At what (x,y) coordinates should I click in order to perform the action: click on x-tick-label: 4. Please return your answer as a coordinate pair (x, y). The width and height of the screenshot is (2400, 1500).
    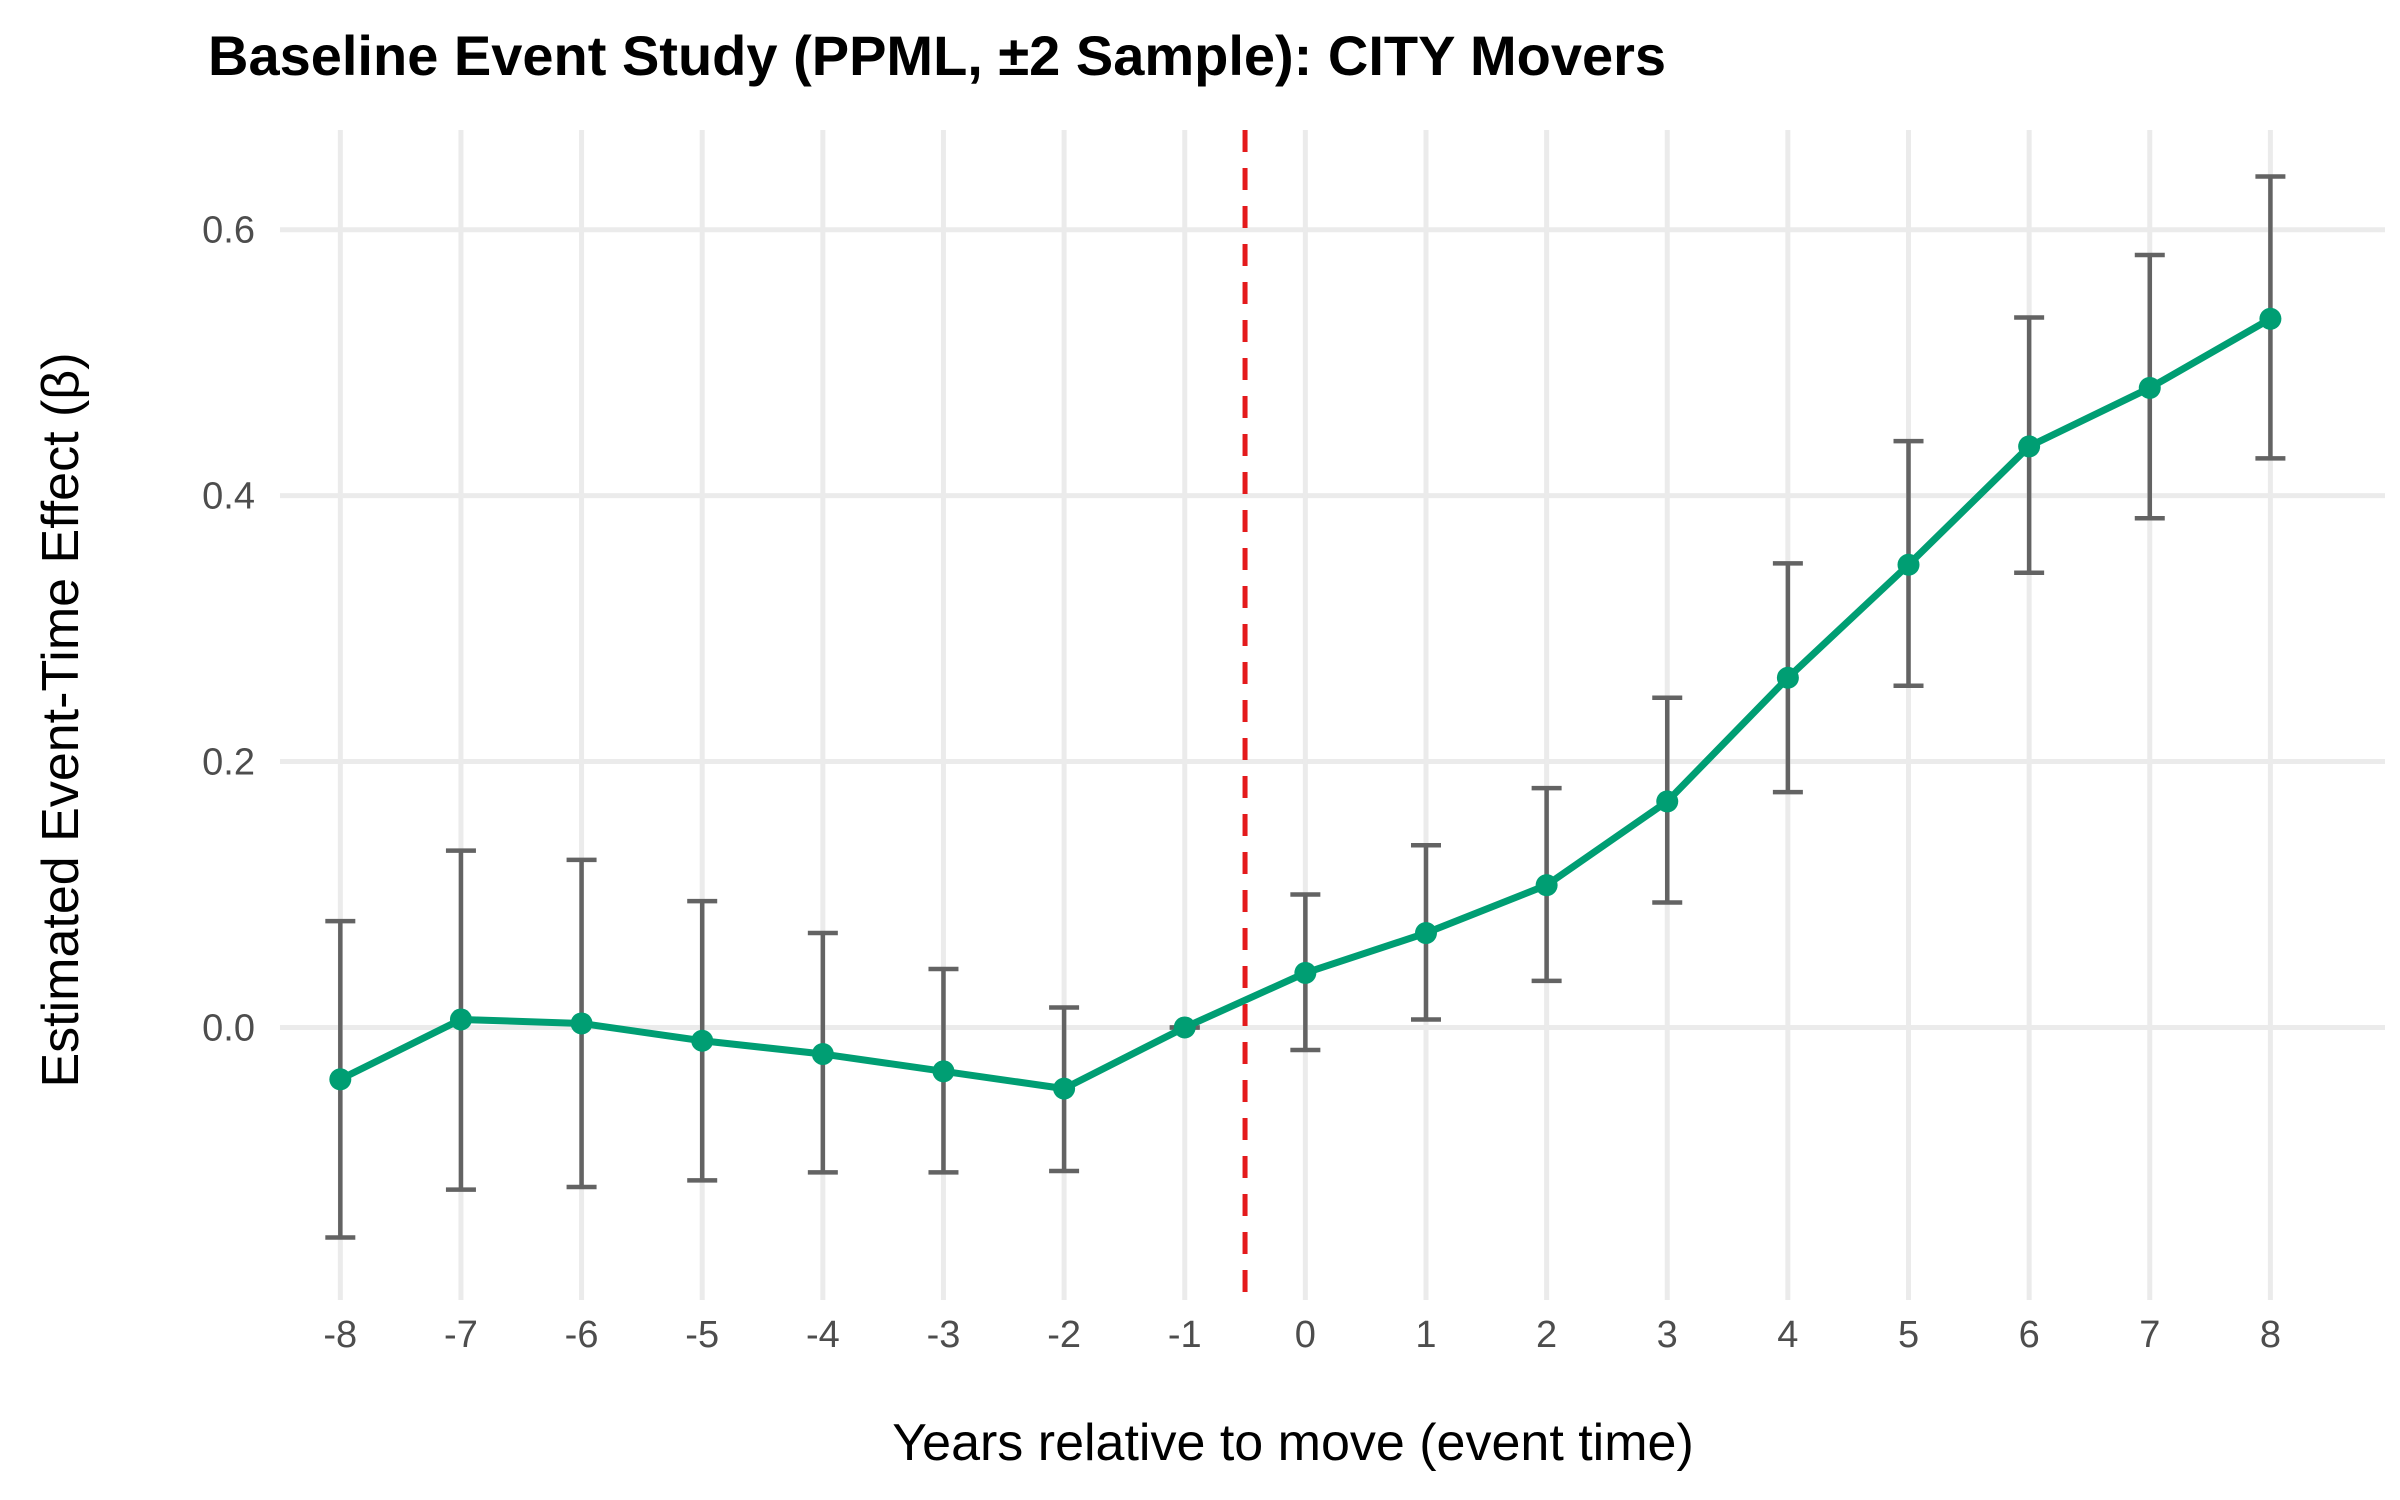
    Looking at the image, I should click on (1787, 1335).